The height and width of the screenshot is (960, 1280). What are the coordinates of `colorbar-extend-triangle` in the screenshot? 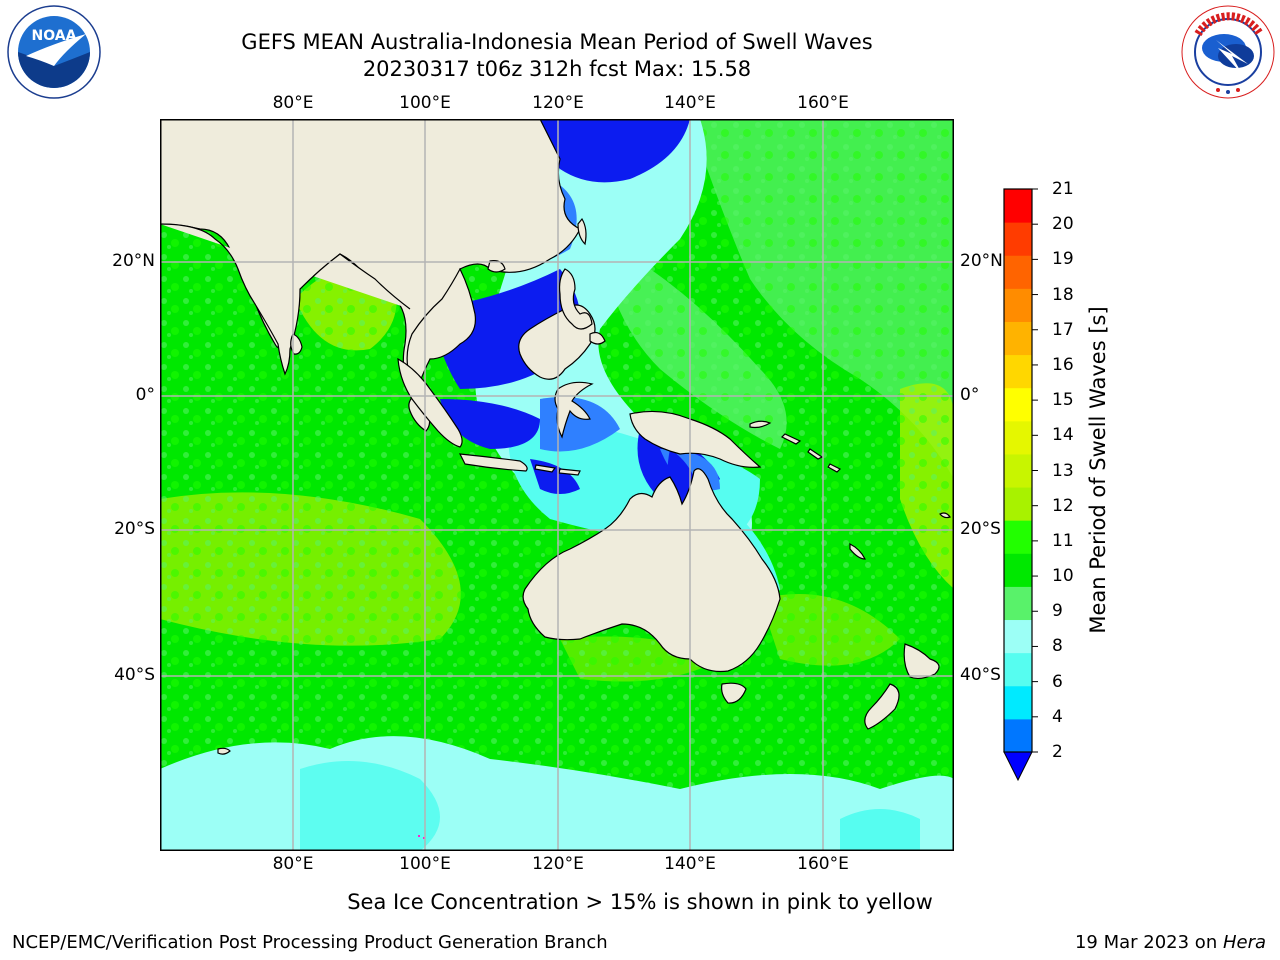 It's located at (1018, 766).